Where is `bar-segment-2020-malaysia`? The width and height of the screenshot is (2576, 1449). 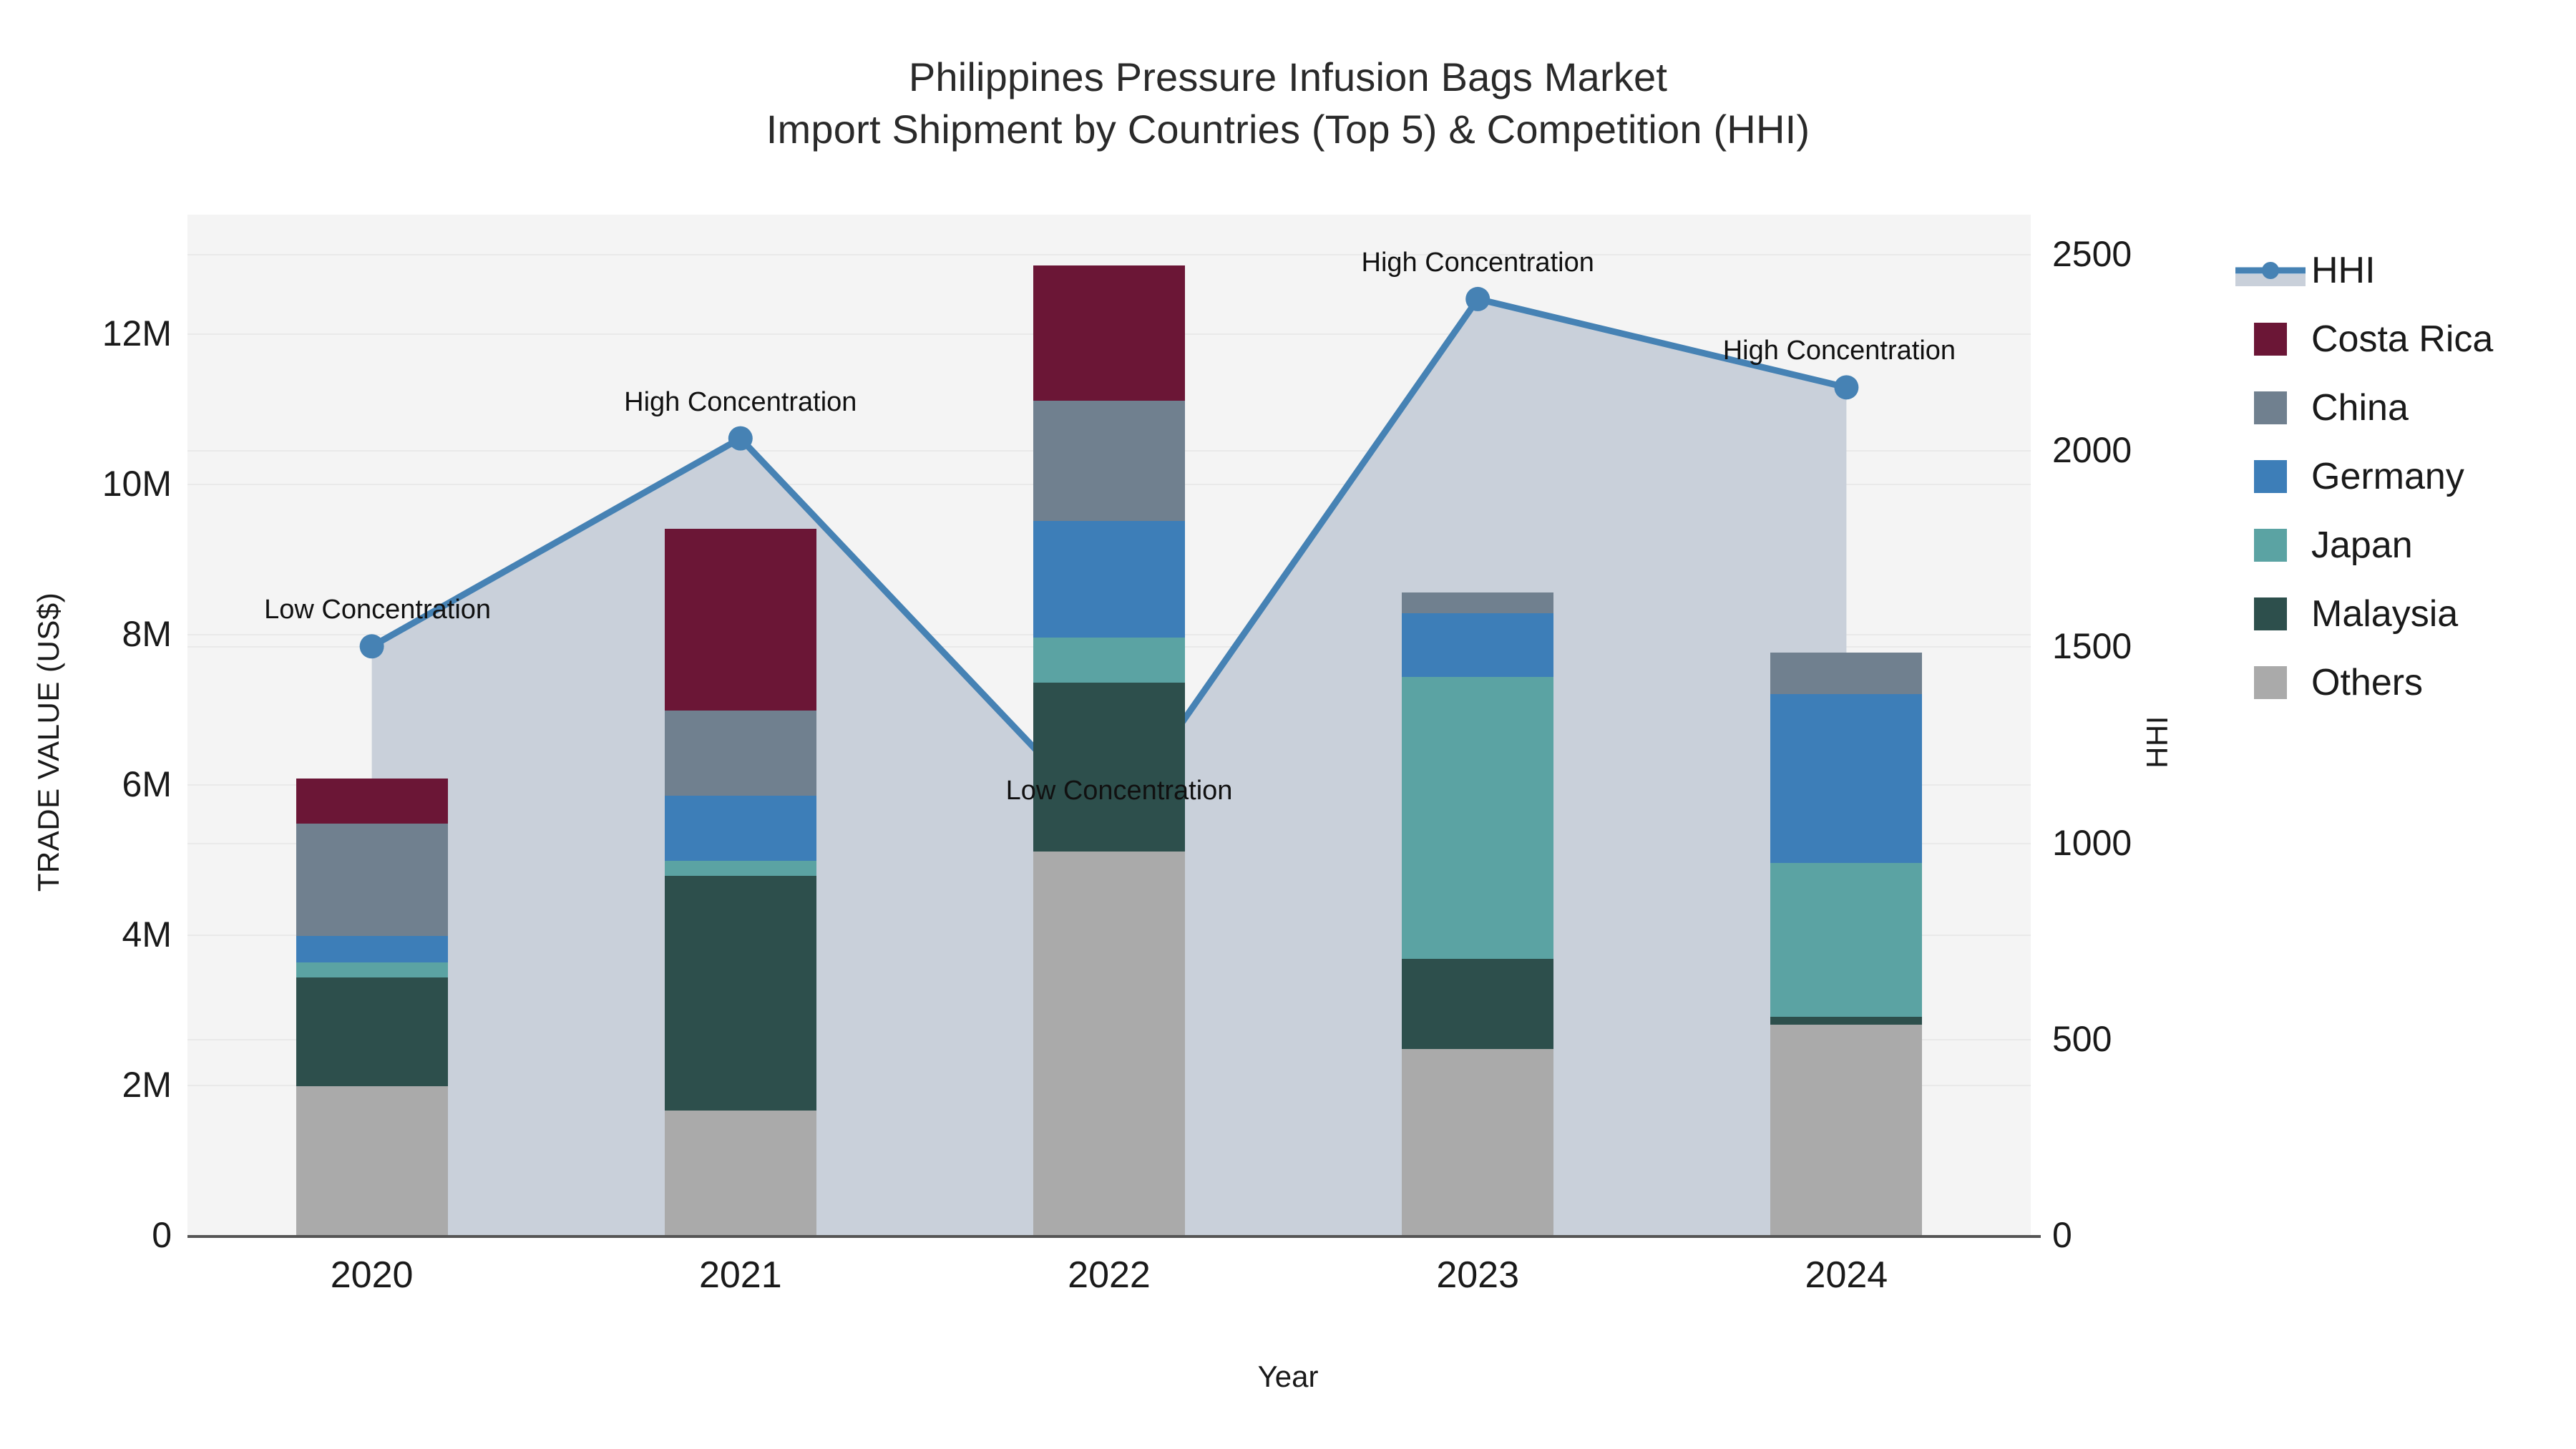 bar-segment-2020-malaysia is located at coordinates (372, 1032).